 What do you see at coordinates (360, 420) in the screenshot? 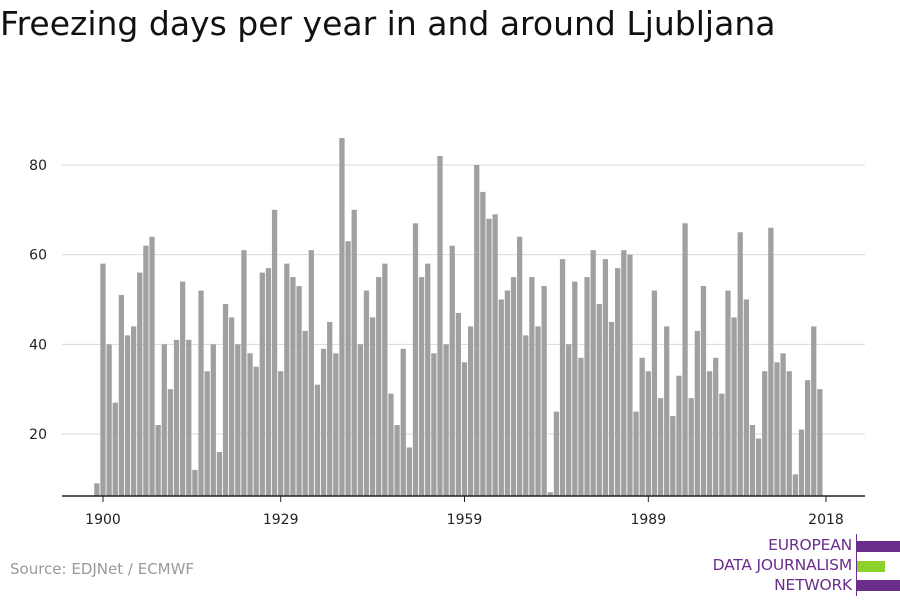
I see `bar-1942` at bounding box center [360, 420].